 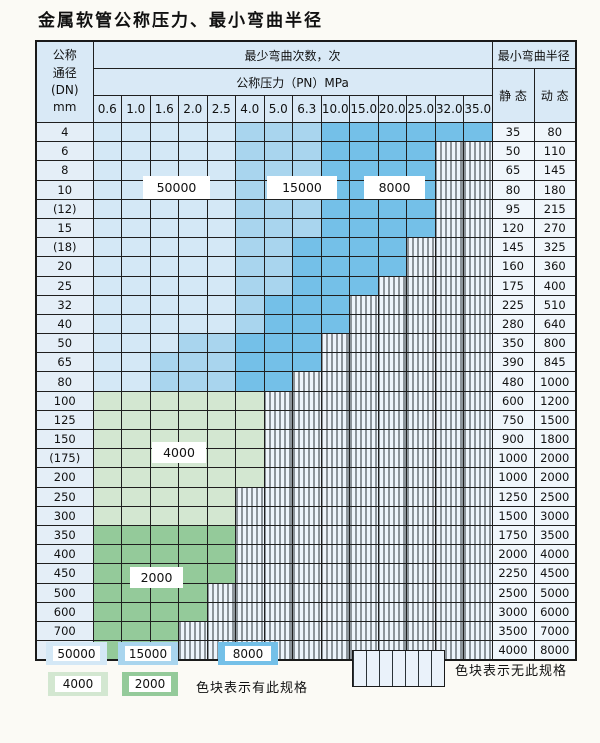 What do you see at coordinates (306, 515) in the screenshot?
I see `table-row: 300 1500 3000` at bounding box center [306, 515].